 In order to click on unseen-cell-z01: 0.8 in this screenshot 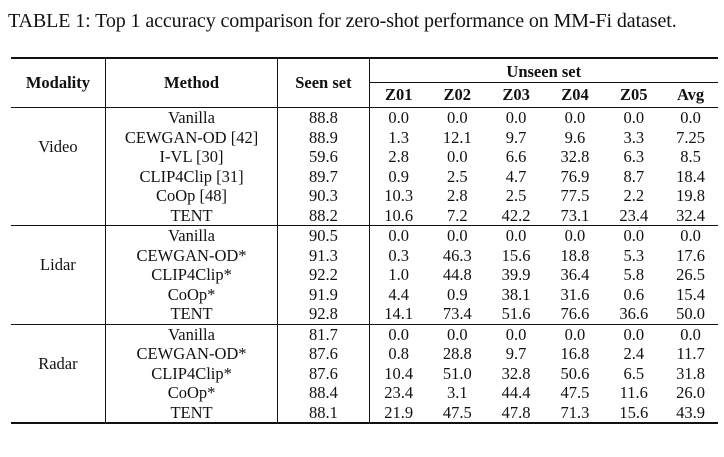, I will do `click(399, 353)`.